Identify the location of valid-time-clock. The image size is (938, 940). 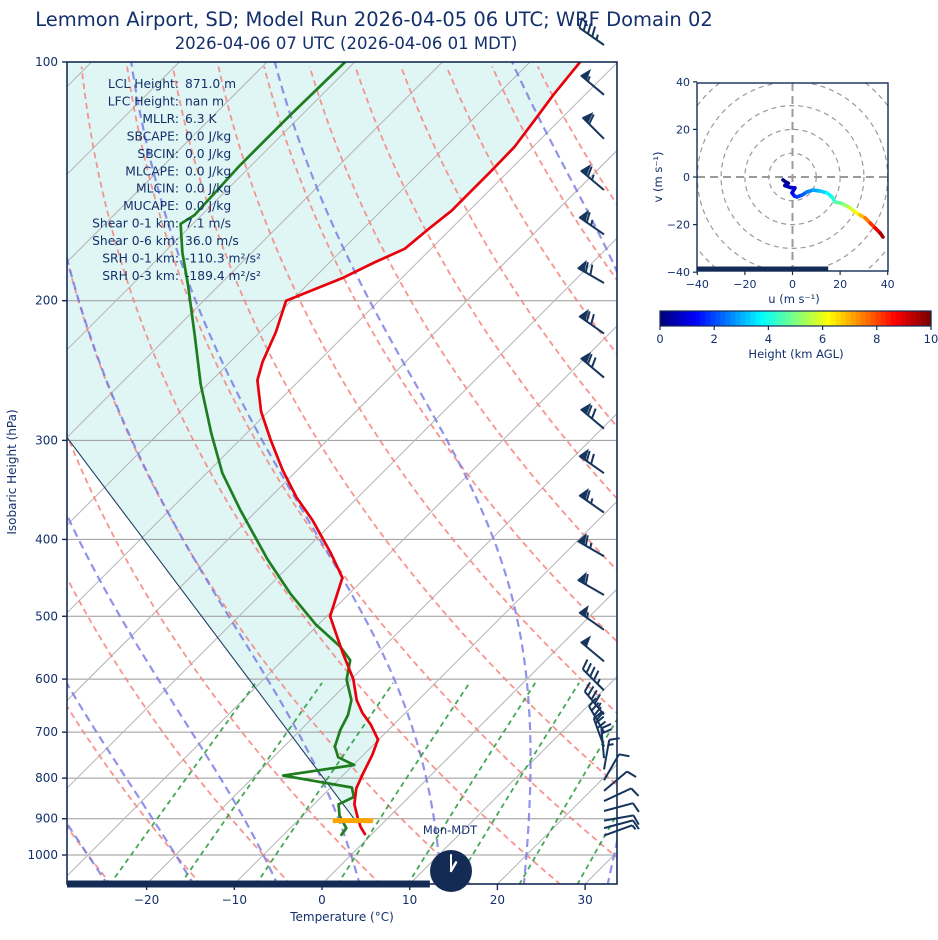
(451, 871).